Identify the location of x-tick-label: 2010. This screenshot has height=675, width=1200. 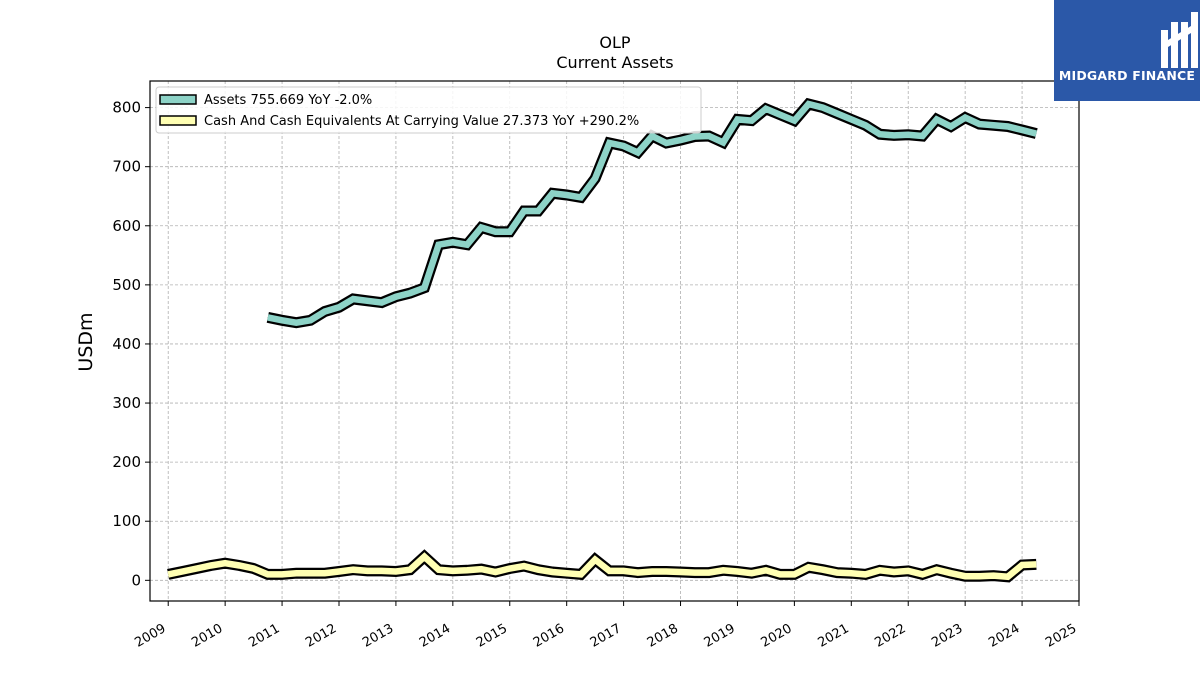
(207, 636).